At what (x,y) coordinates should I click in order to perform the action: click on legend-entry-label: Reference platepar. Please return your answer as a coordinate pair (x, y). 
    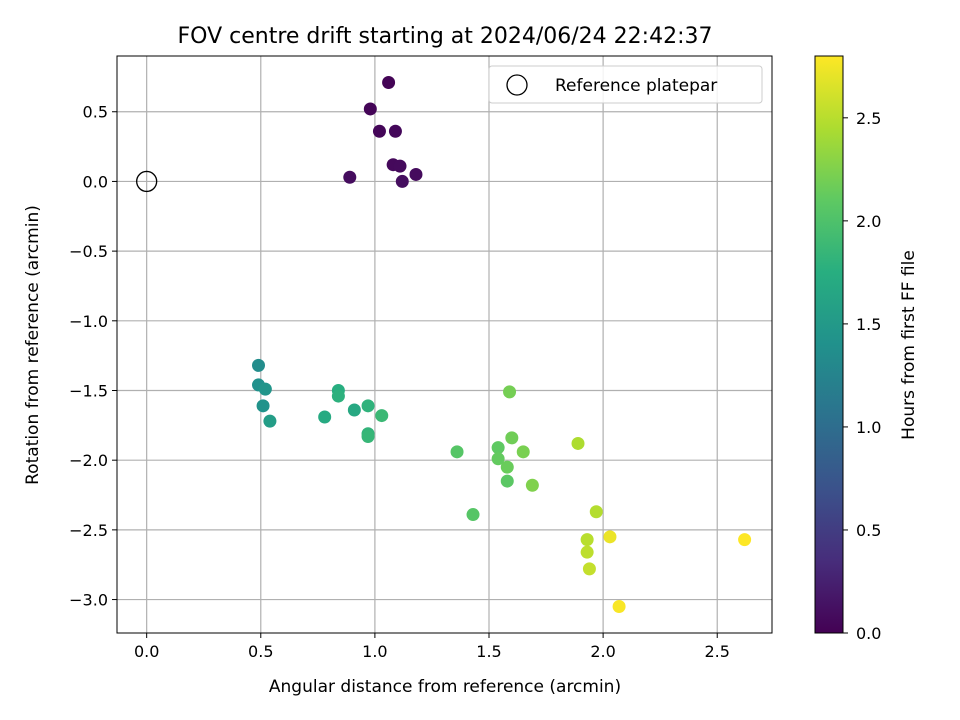
    Looking at the image, I should click on (636, 86).